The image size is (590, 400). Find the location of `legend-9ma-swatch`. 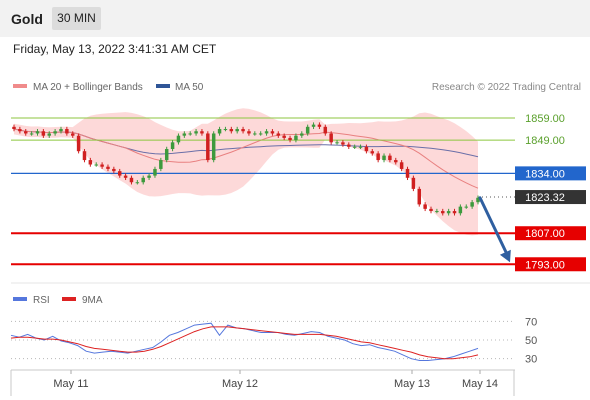

legend-9ma-swatch is located at coordinates (69, 299).